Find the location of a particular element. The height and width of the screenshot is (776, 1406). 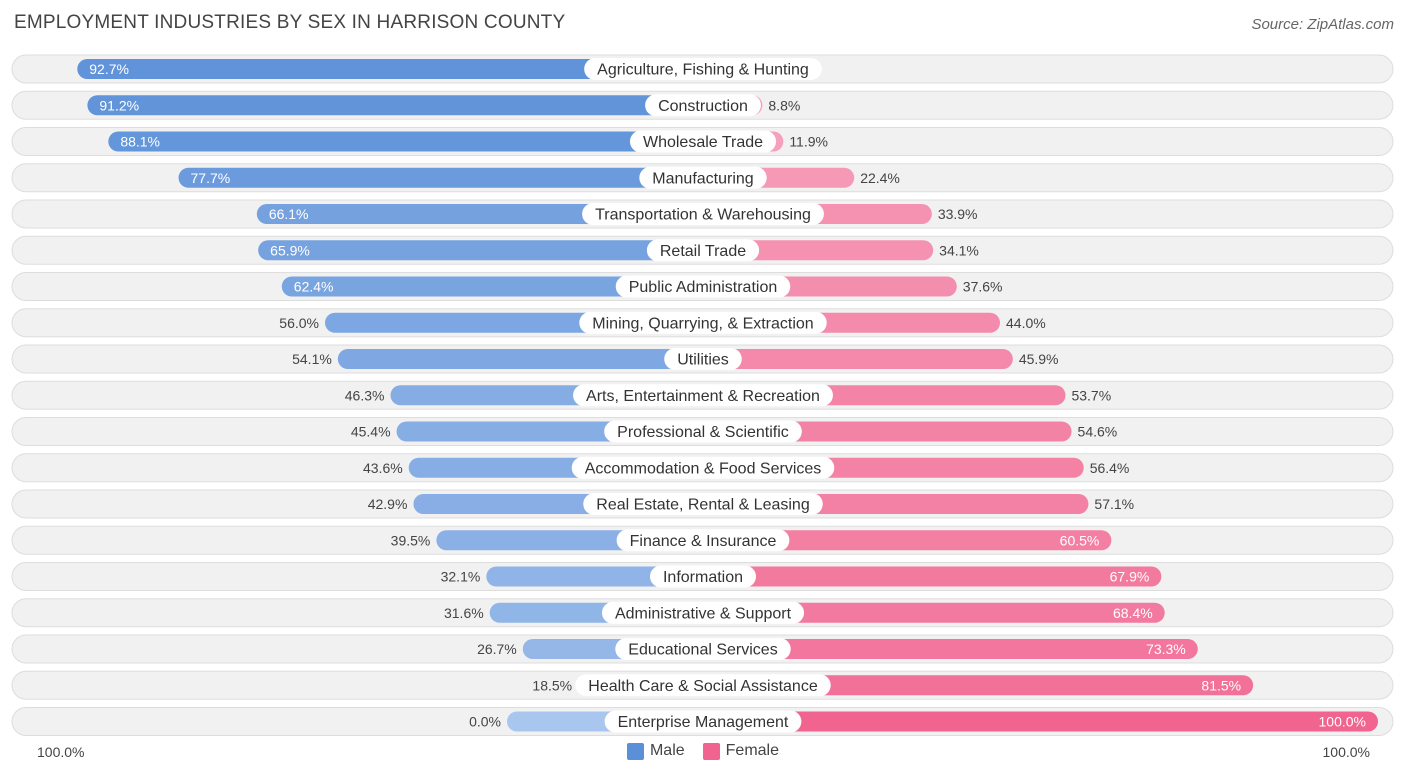

chart-row: 62.4% 37.6% Public Administration is located at coordinates (702, 286).